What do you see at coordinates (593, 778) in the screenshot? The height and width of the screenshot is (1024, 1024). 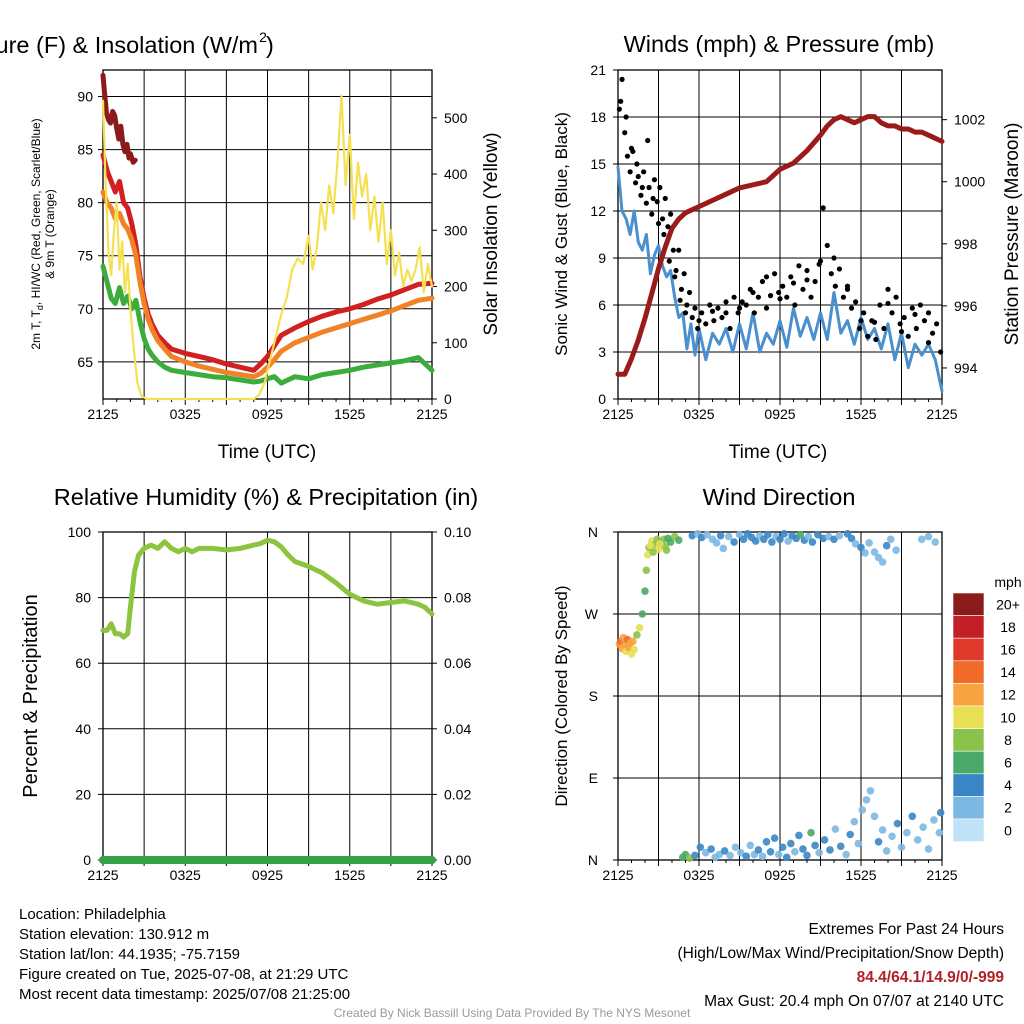 I see `dir-ytick-label: E` at bounding box center [593, 778].